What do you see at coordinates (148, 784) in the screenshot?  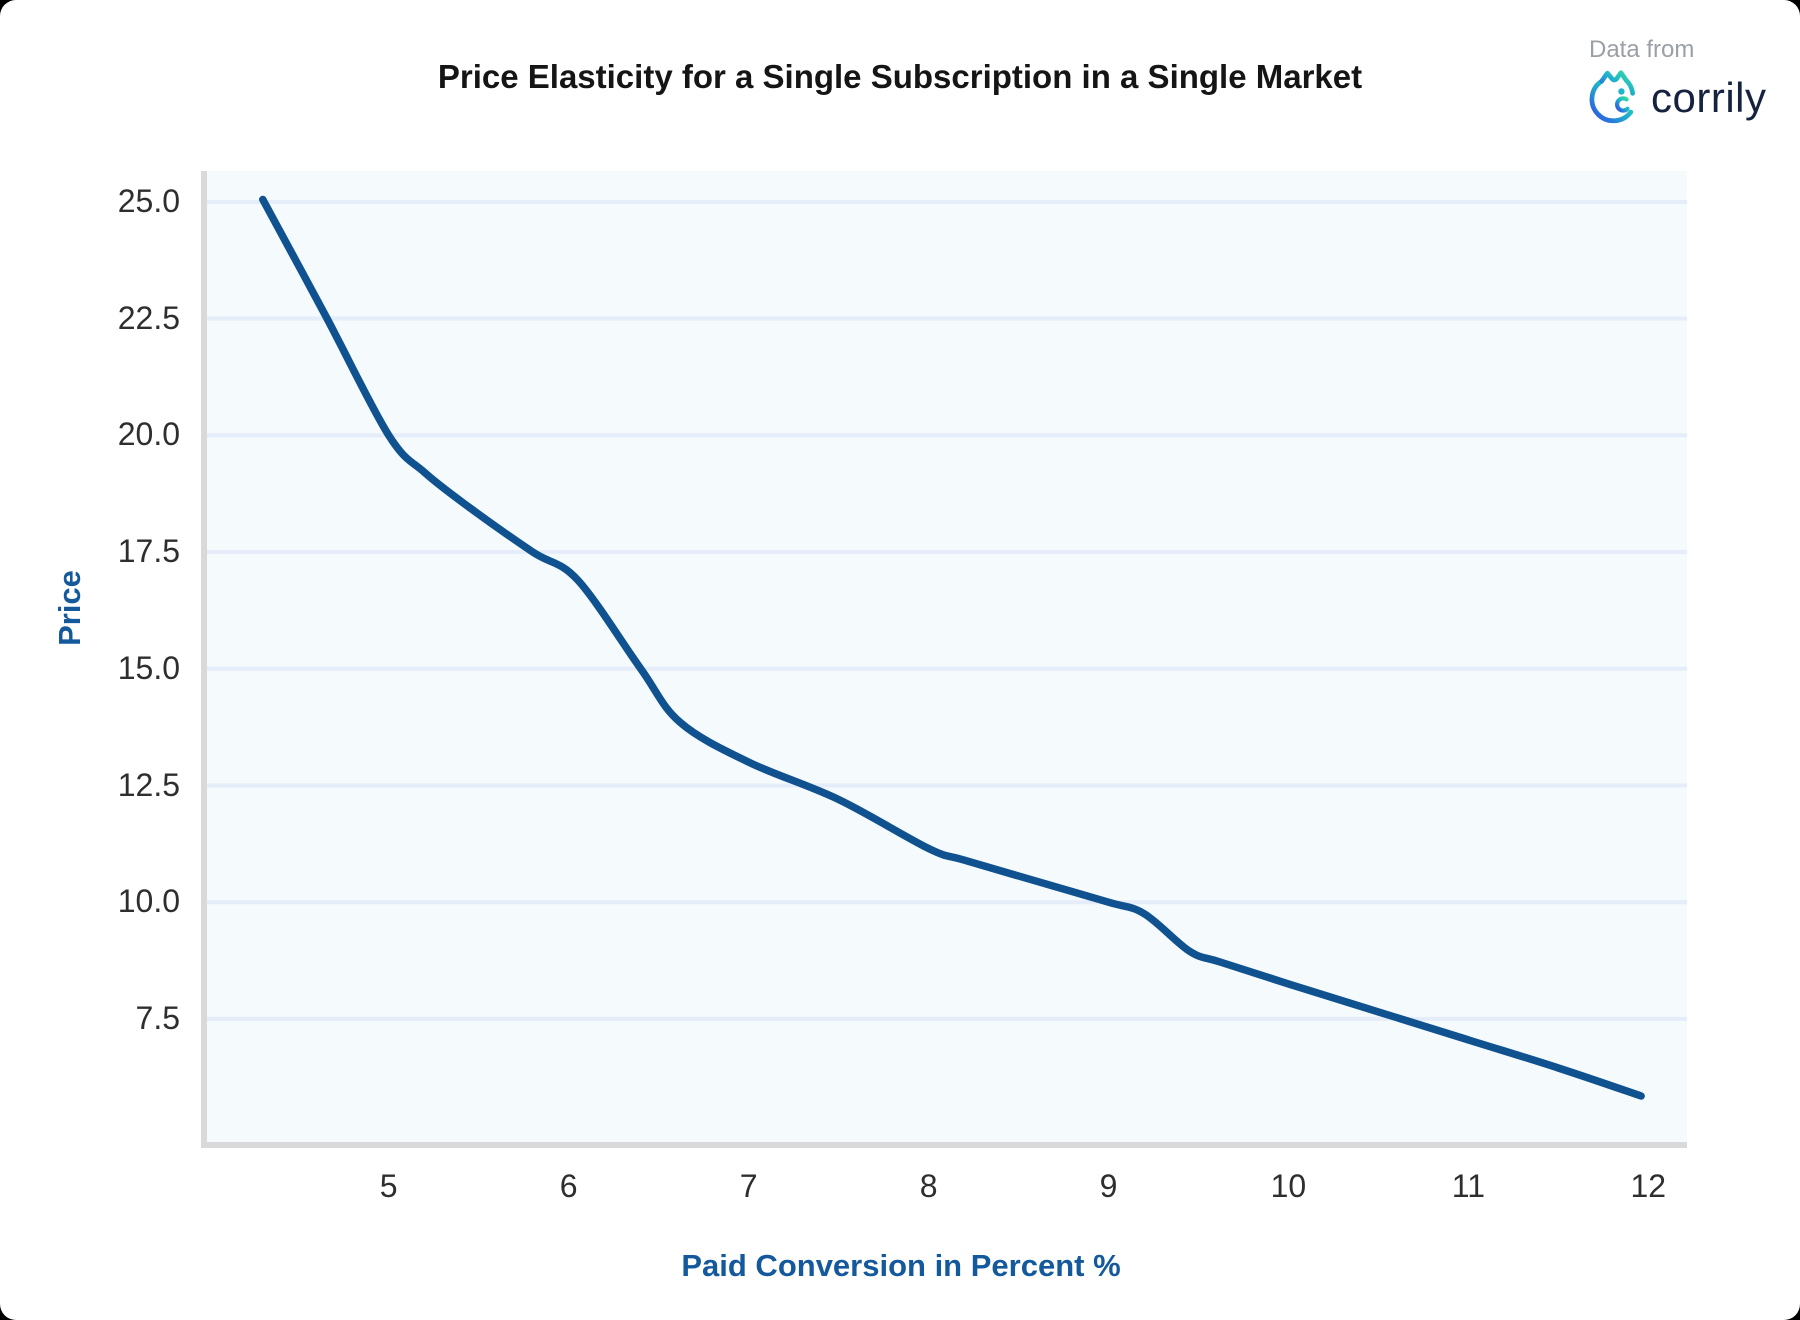 I see `y-tick-label: 12.5` at bounding box center [148, 784].